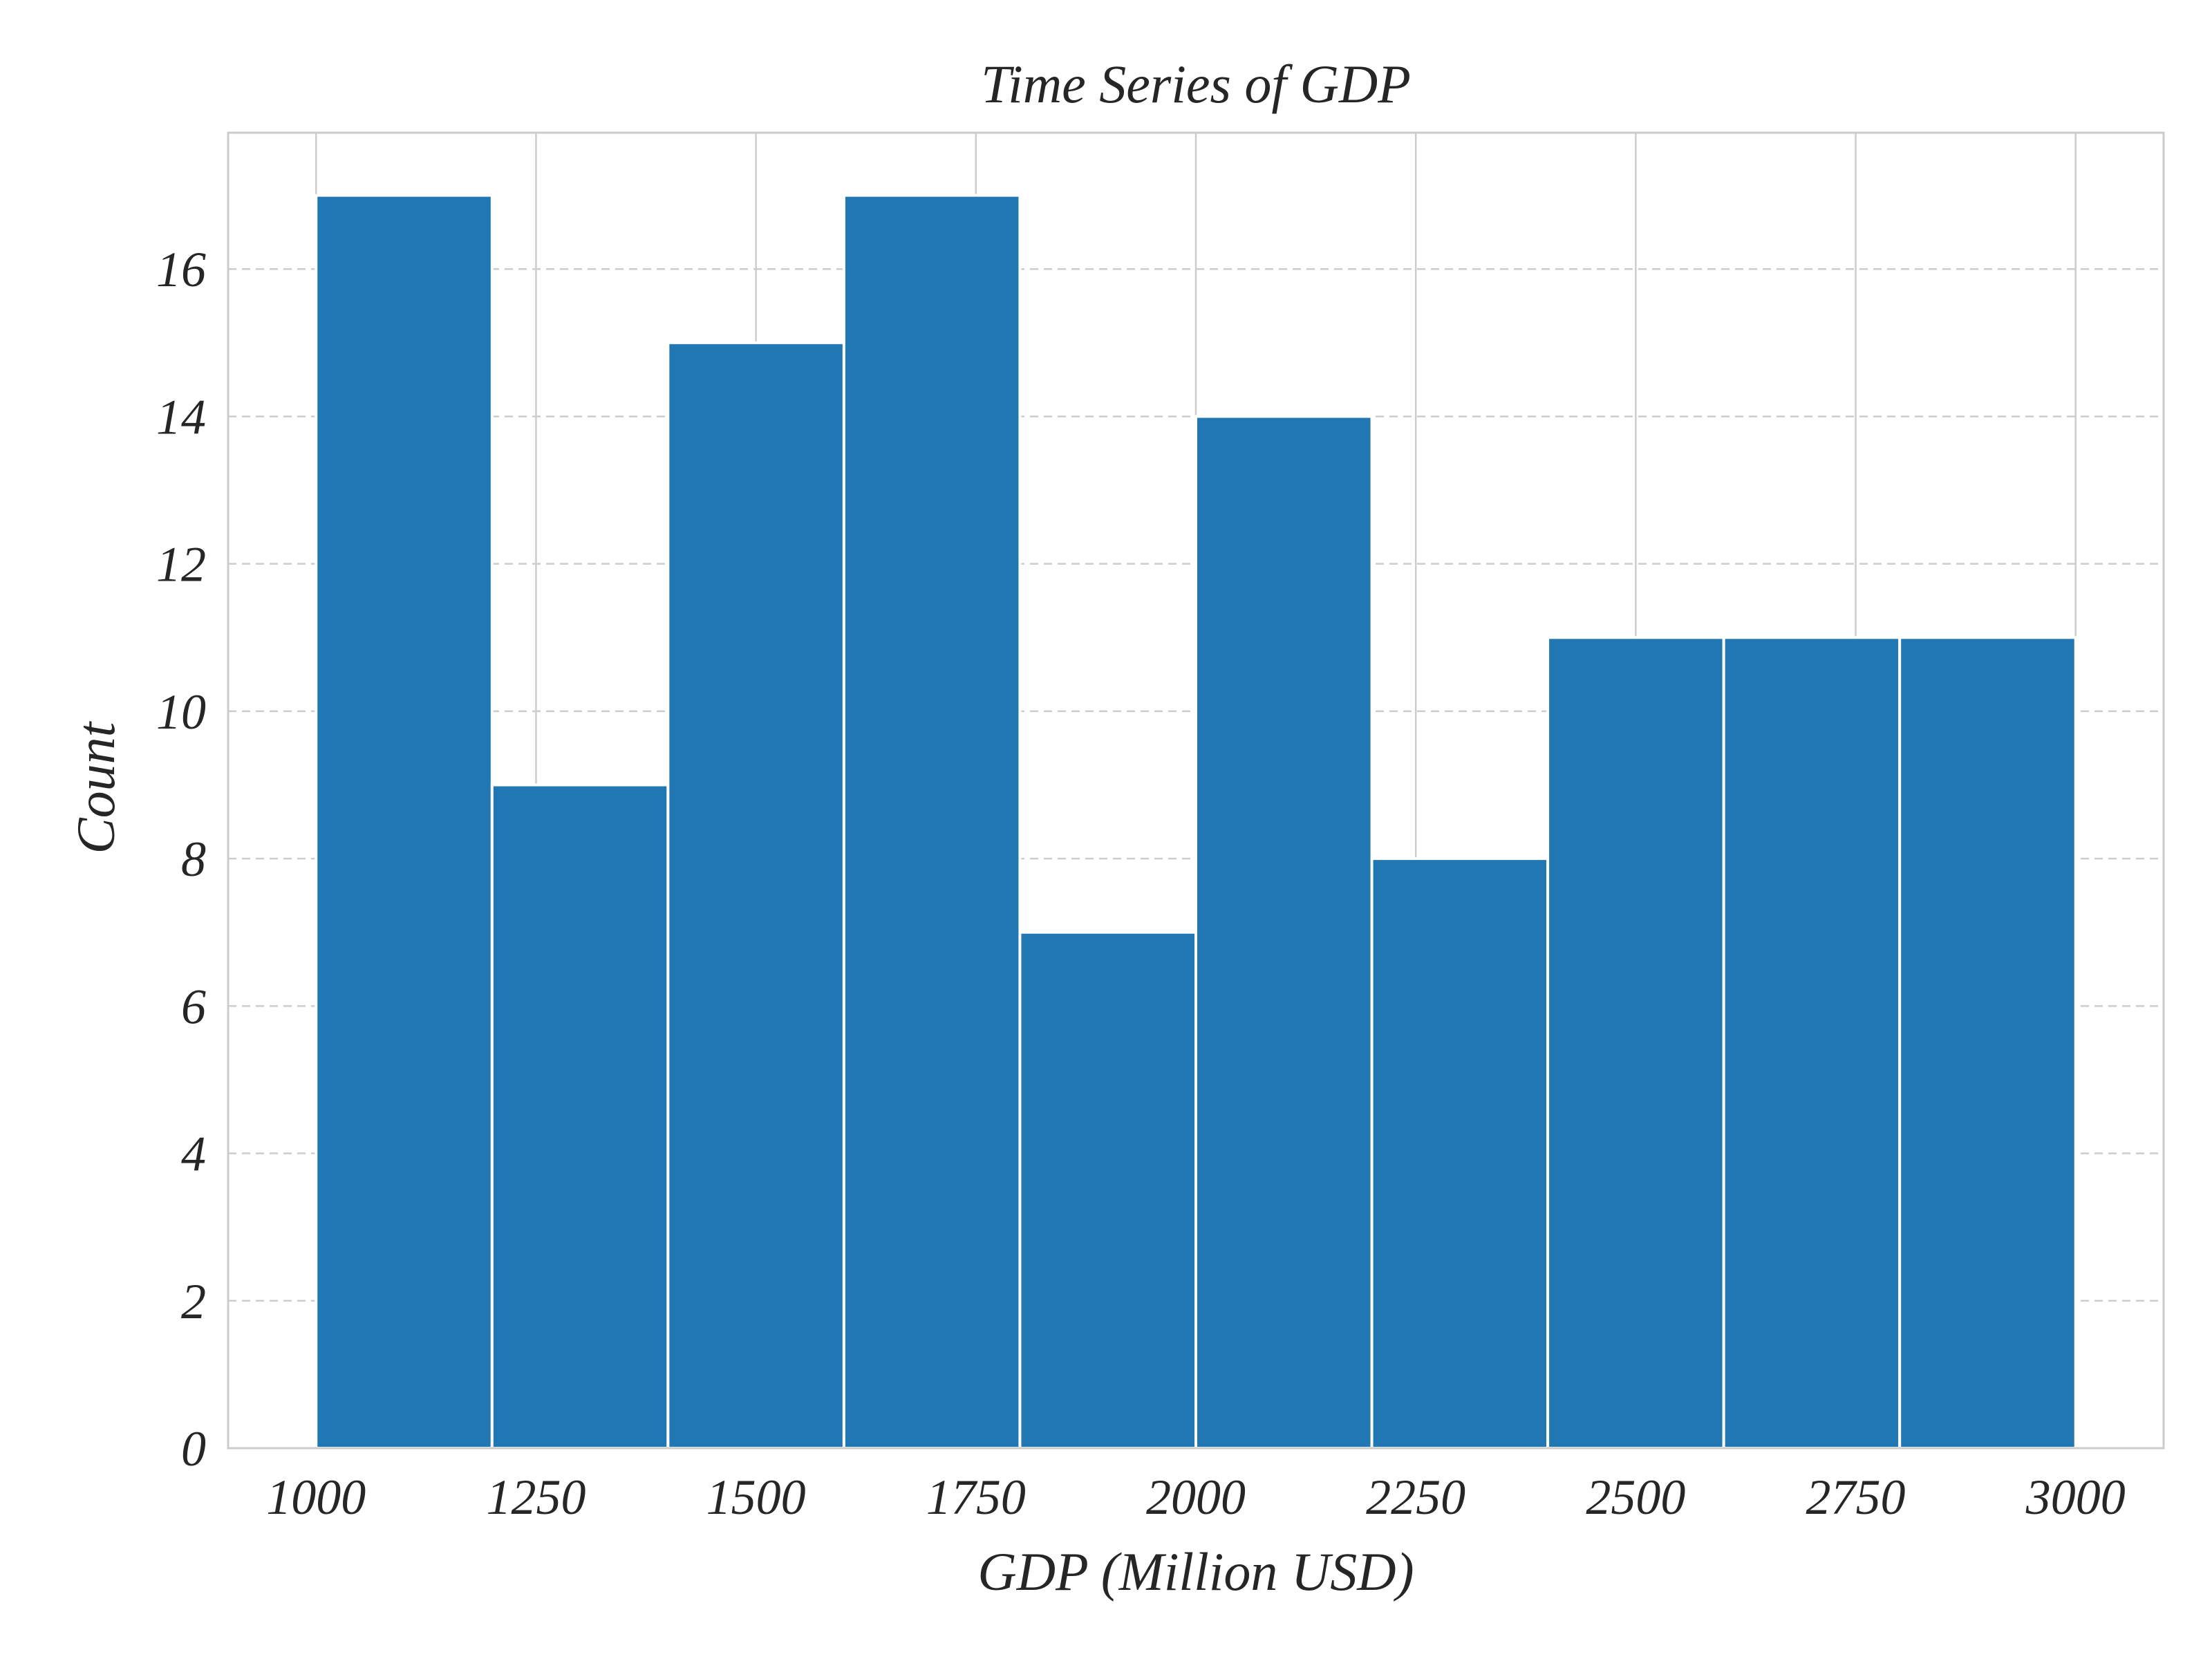 The width and height of the screenshot is (2212, 1659). Describe the element at coordinates (535, 1497) in the screenshot. I see `x-tick-label: 1250` at that location.